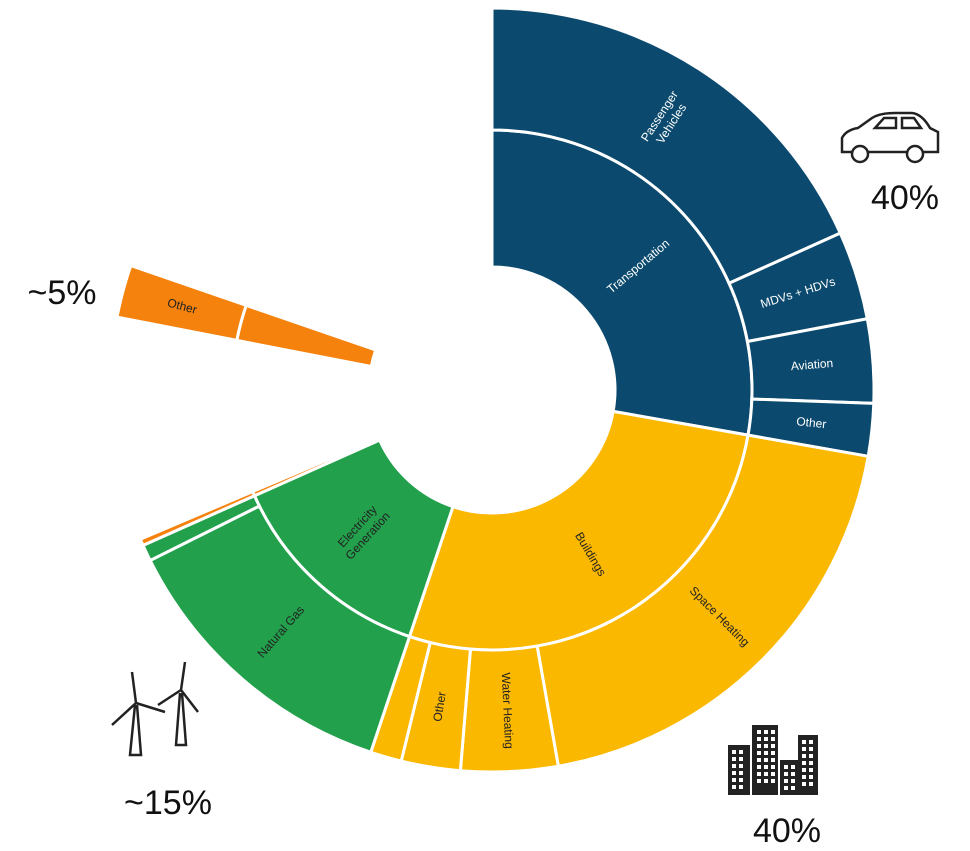 The height and width of the screenshot is (851, 970). What do you see at coordinates (890, 137) in the screenshot?
I see `car-icon` at bounding box center [890, 137].